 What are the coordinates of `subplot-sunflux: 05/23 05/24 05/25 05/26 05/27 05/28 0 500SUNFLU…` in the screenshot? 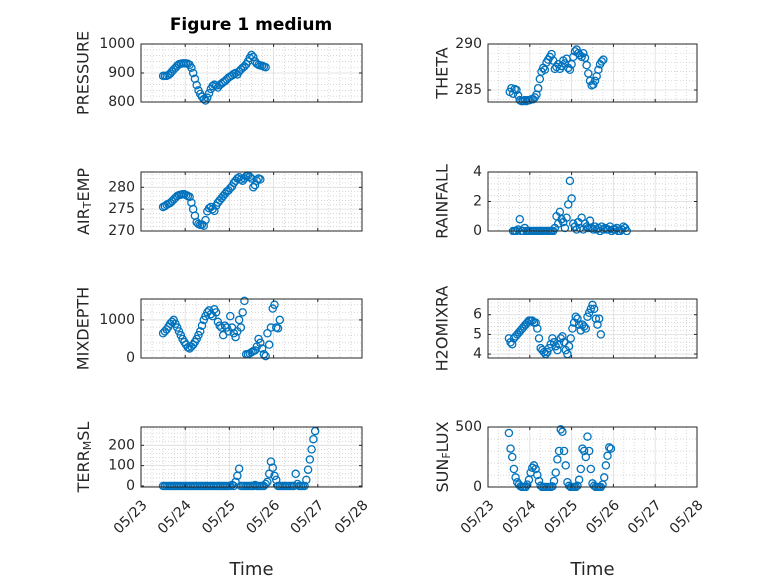 It's located at (570, 499).